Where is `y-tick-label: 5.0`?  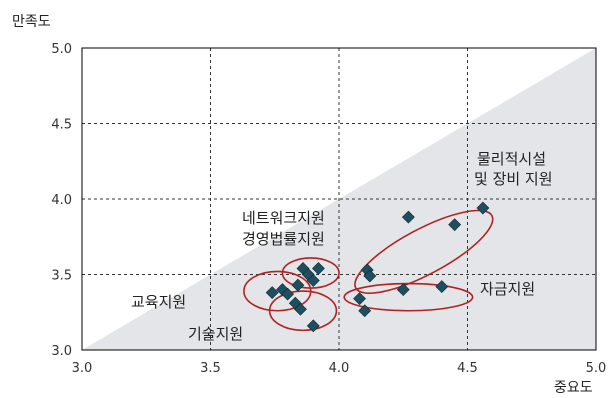
y-tick-label: 5.0 is located at coordinates (61, 49).